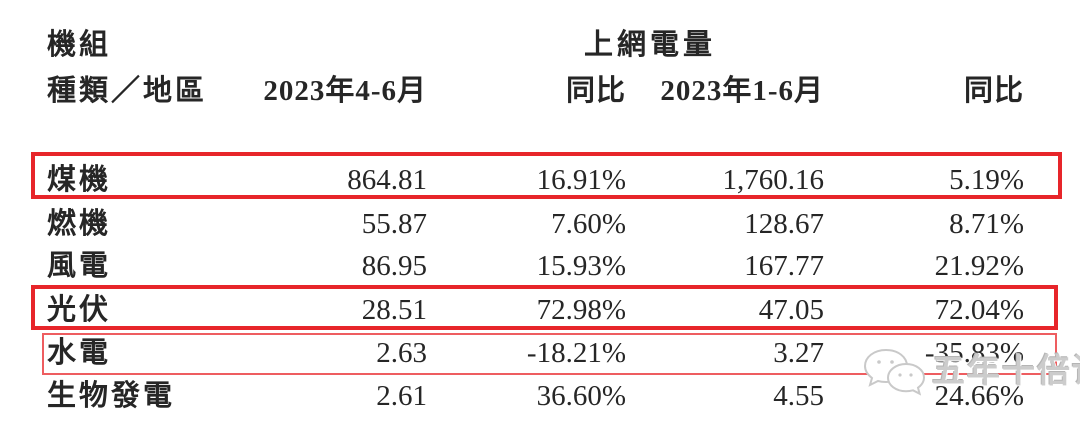 Image resolution: width=1080 pixels, height=422 pixels. I want to click on yoy-q2: 16.91%, so click(581, 180).